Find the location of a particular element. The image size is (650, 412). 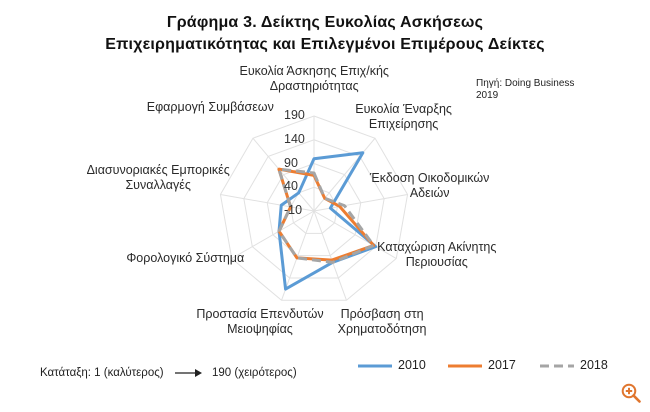

axis-label-line1: Έκδοση Οικοδομικών is located at coordinates (429, 177).